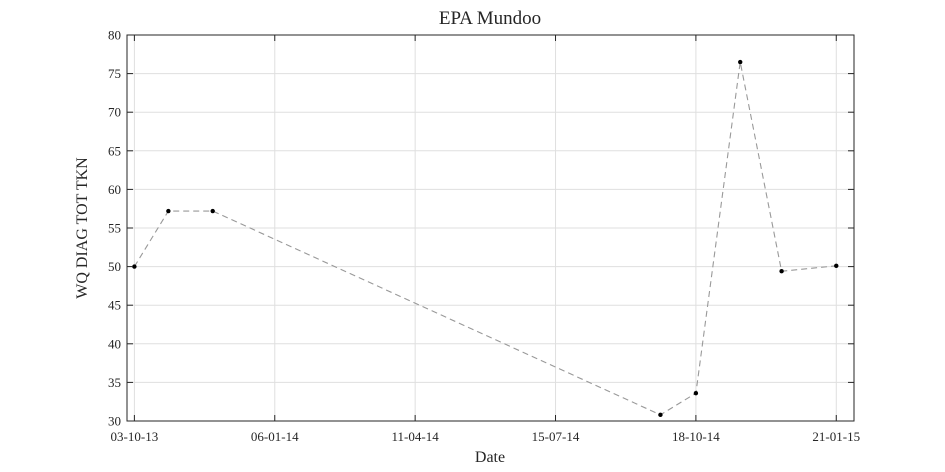 The width and height of the screenshot is (945, 472). What do you see at coordinates (82, 228) in the screenshot?
I see `y-axis-label: WQ DIAG TOT TKN` at bounding box center [82, 228].